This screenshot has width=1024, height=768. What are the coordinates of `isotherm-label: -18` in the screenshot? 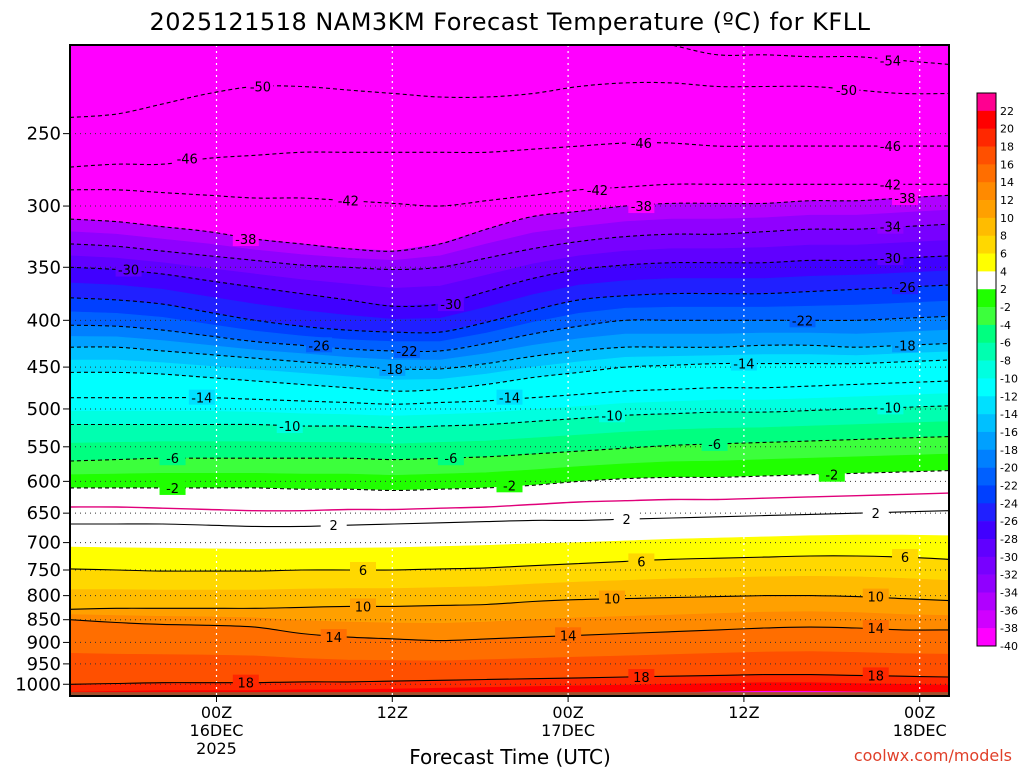 It's located at (904, 346).